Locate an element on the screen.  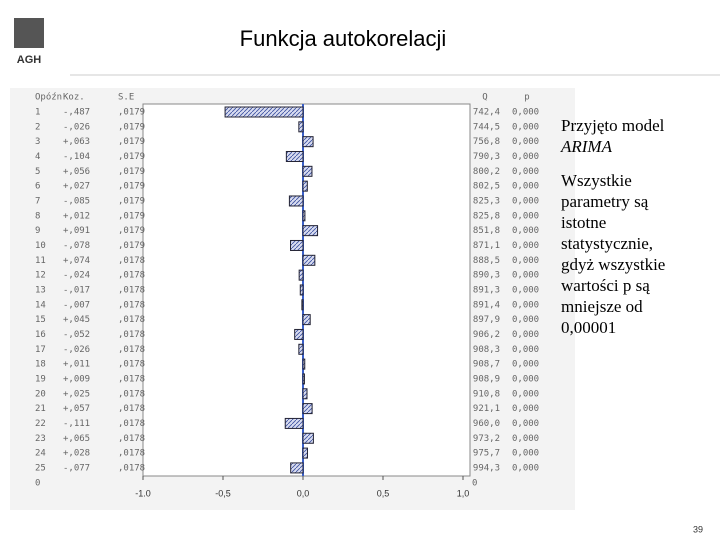
coef-label: +,091 is located at coordinates (76, 231).